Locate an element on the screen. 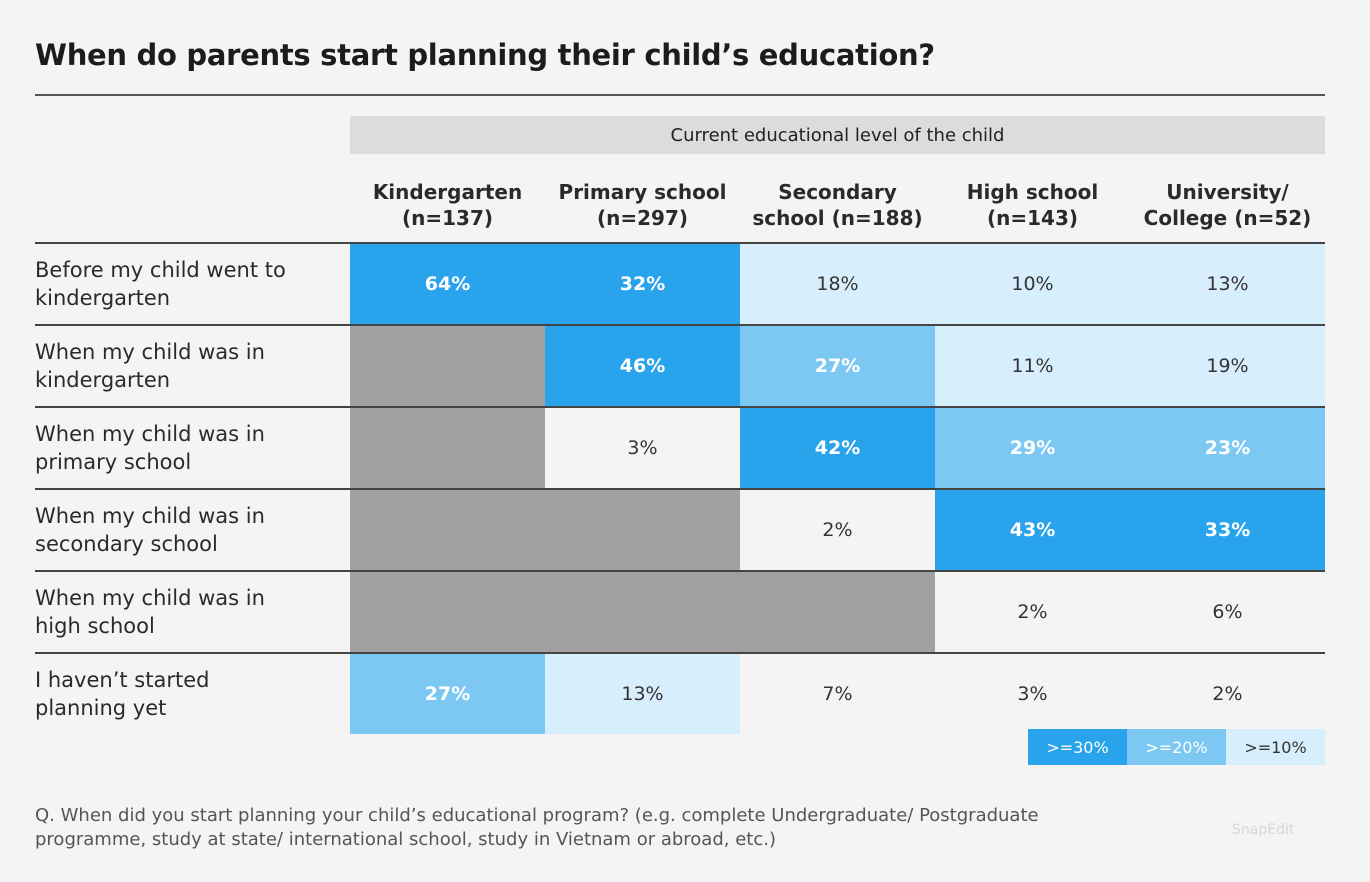  value-cell: 64% is located at coordinates (447, 284).